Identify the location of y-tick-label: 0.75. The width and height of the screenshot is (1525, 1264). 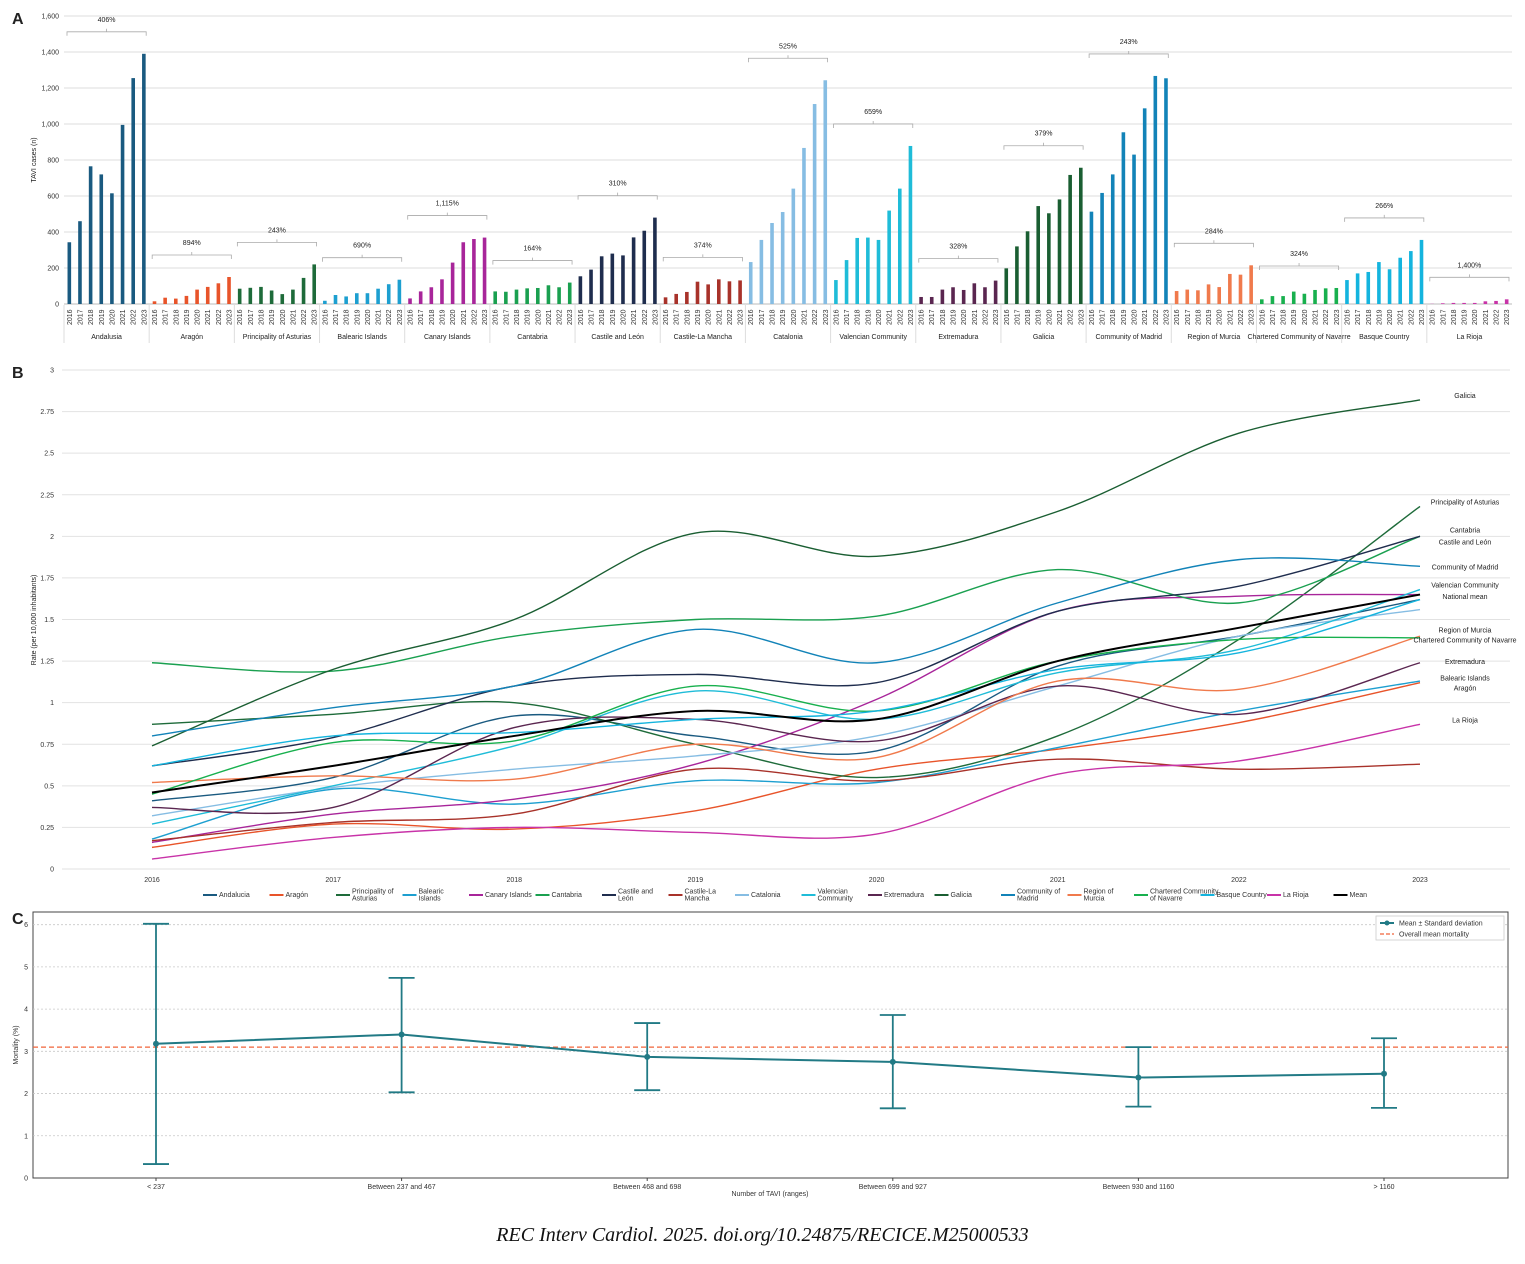
(47, 745).